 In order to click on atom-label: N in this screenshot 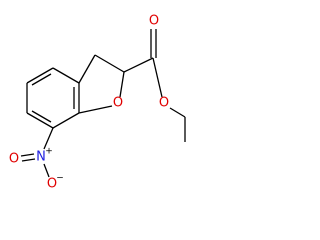, I will do `click(41, 157)`.